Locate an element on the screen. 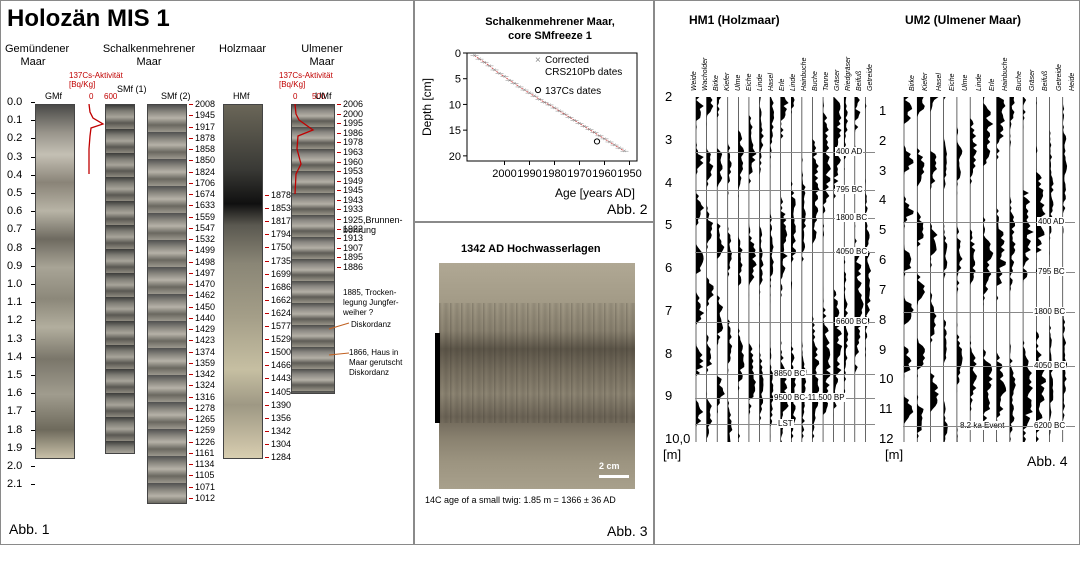 This screenshot has height=569, width=1080. um2-depth-label: 11 is located at coordinates (886, 409).